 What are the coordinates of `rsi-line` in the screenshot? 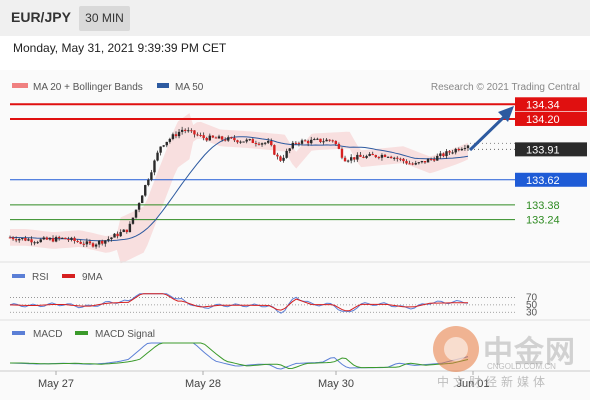 It's located at (239, 303).